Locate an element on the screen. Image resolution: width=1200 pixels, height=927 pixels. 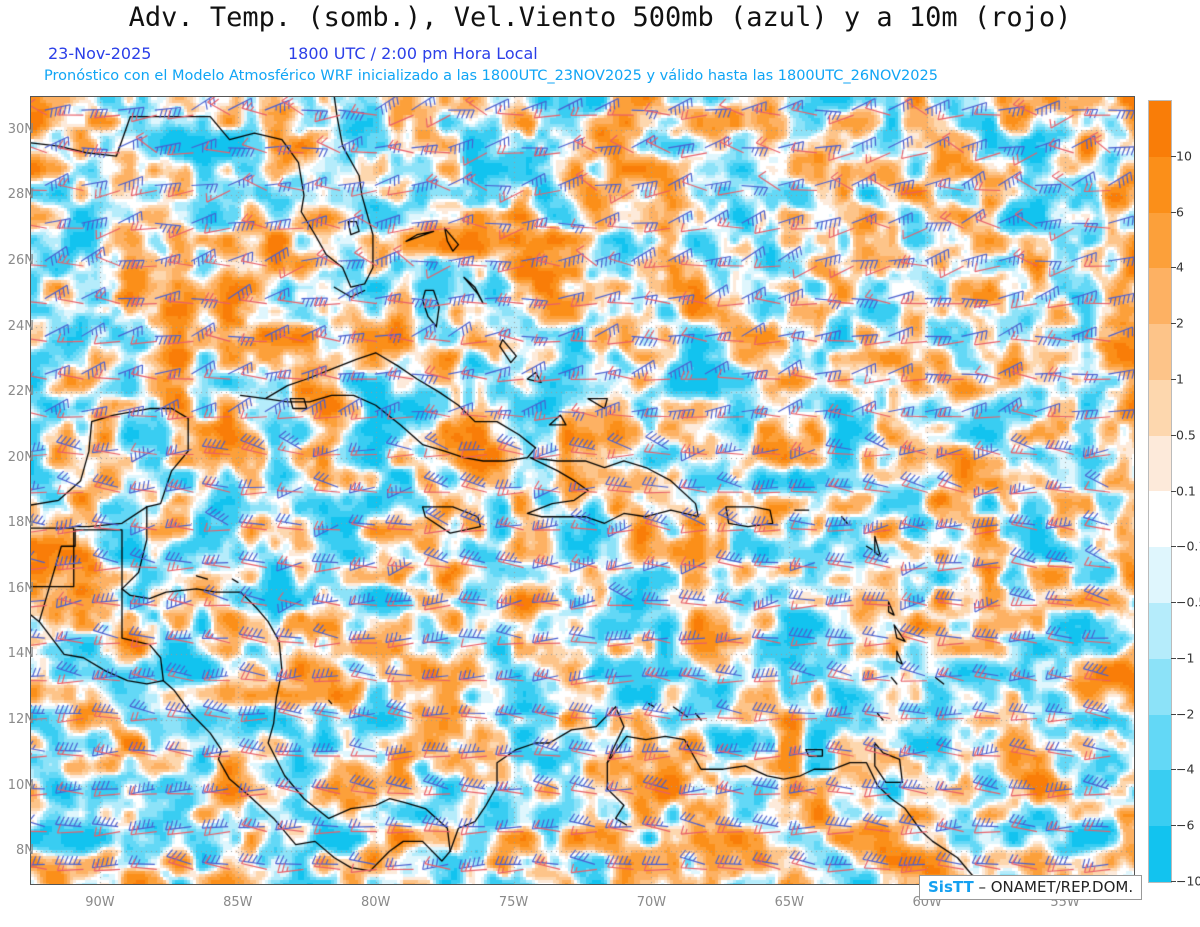
colorbar-tick-0: 10 is located at coordinates (1184, 156).